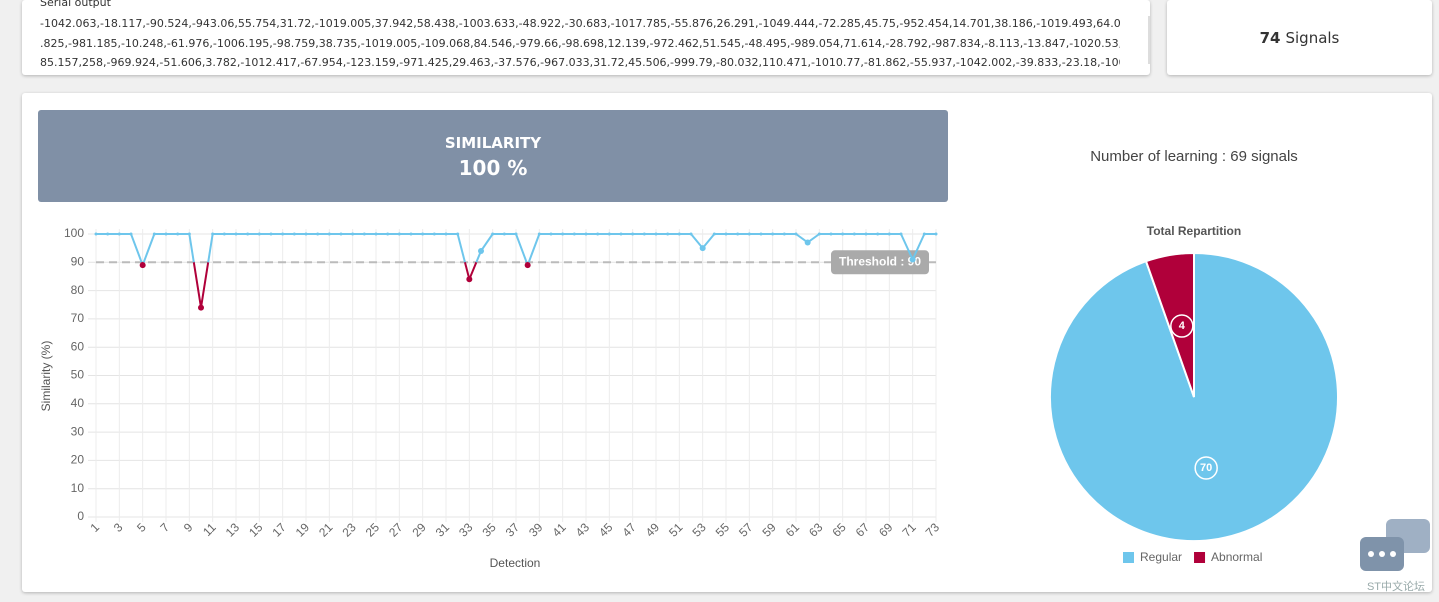  I want to click on x-tick-label: 17, so click(279, 530).